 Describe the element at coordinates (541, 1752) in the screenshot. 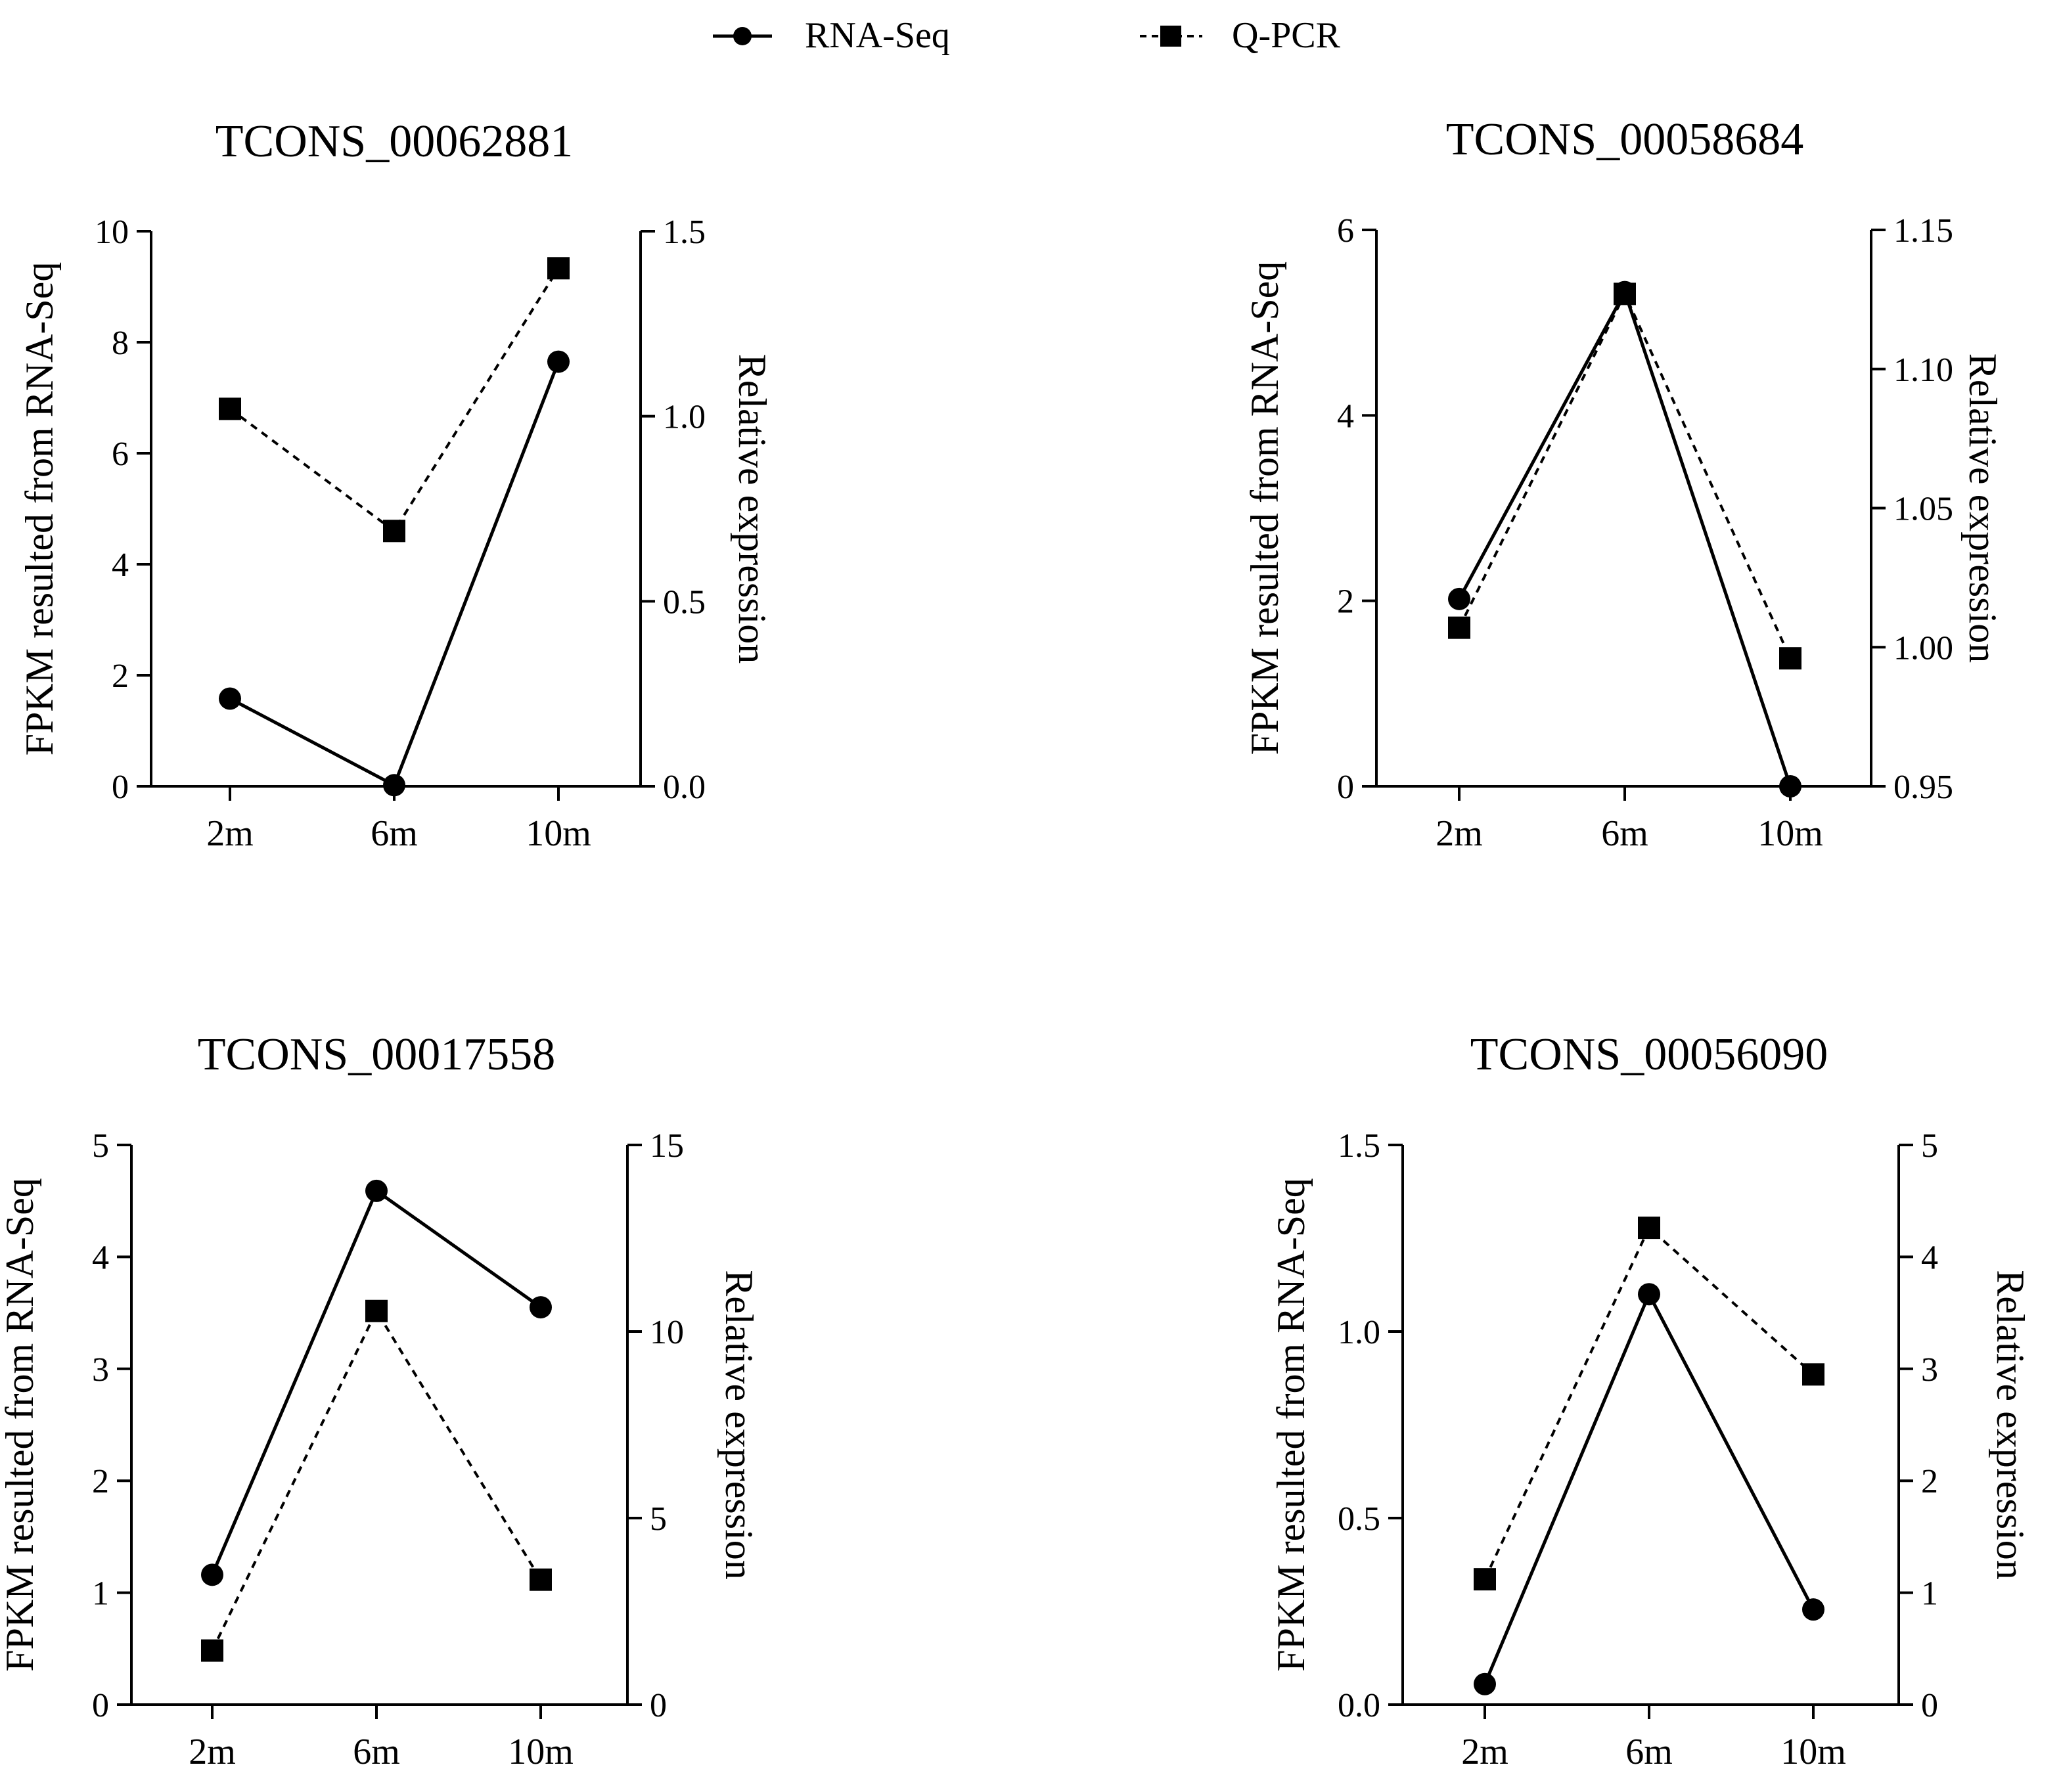

I see `panel-3-x-tick-label: 10m` at that location.